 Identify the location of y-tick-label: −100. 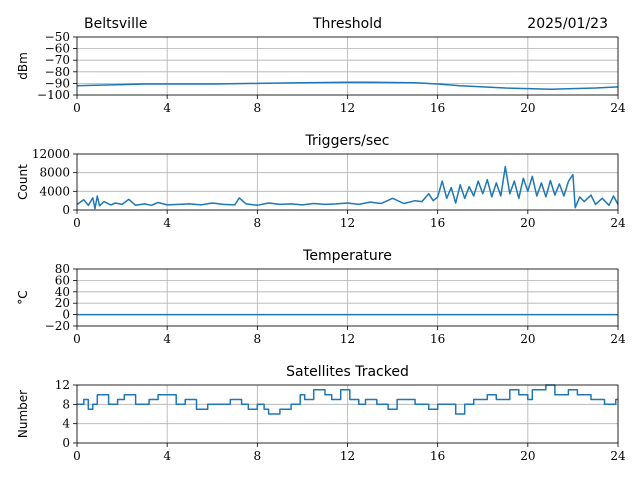
(53, 95).